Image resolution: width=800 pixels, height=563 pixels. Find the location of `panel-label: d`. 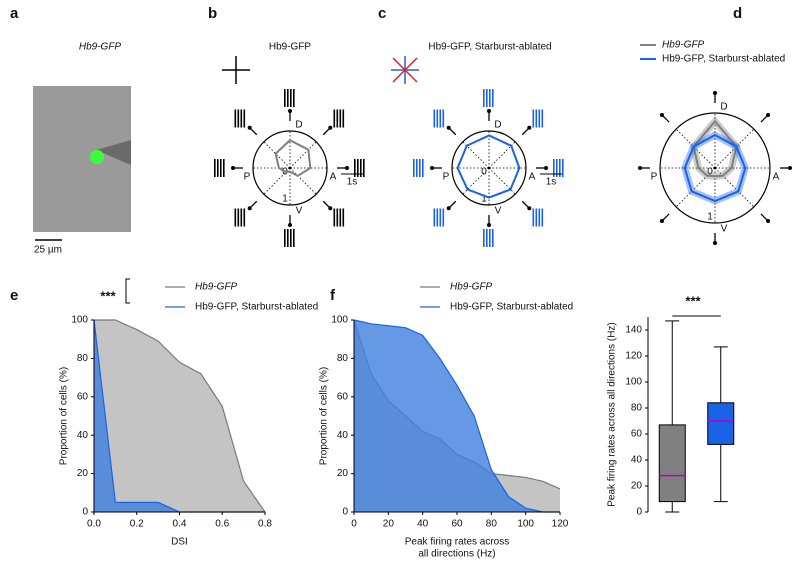

panel-label: d is located at coordinates (737, 13).